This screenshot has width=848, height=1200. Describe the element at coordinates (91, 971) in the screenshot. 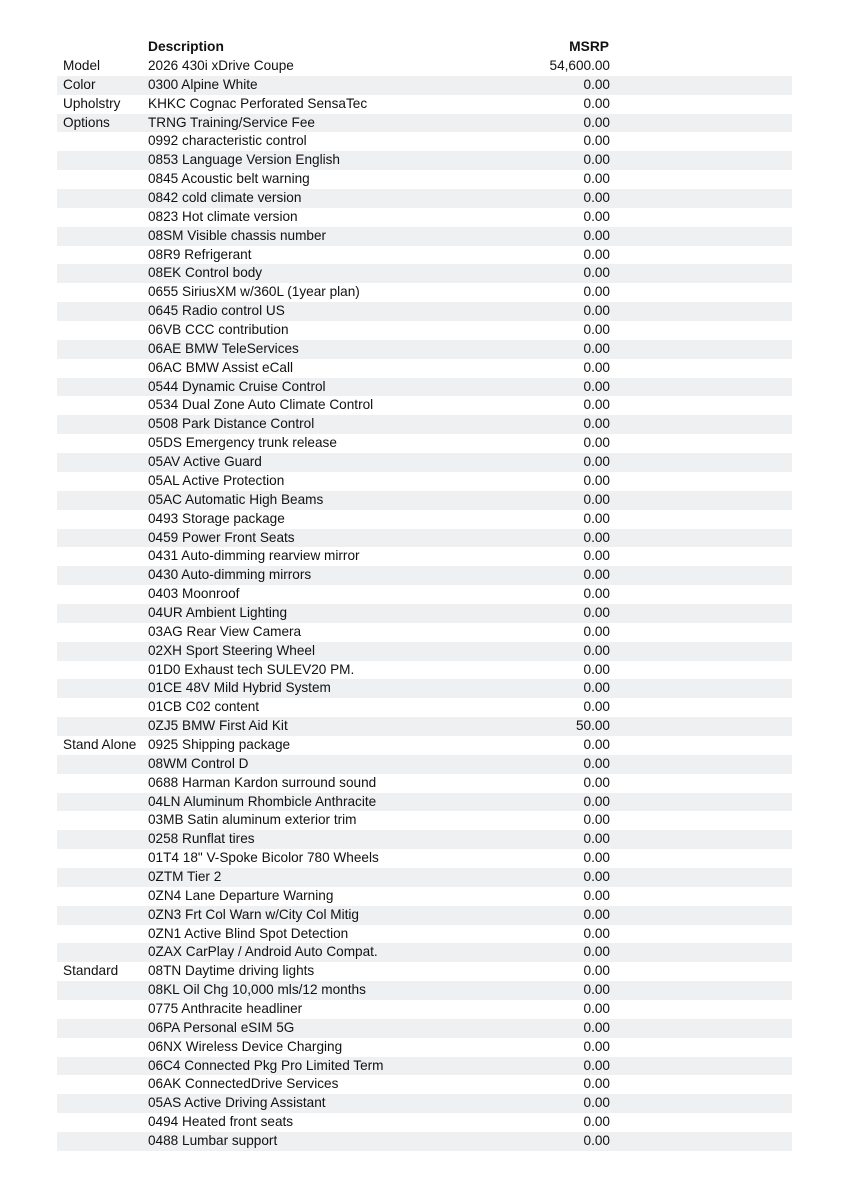

I see `row-category: Standard` at that location.